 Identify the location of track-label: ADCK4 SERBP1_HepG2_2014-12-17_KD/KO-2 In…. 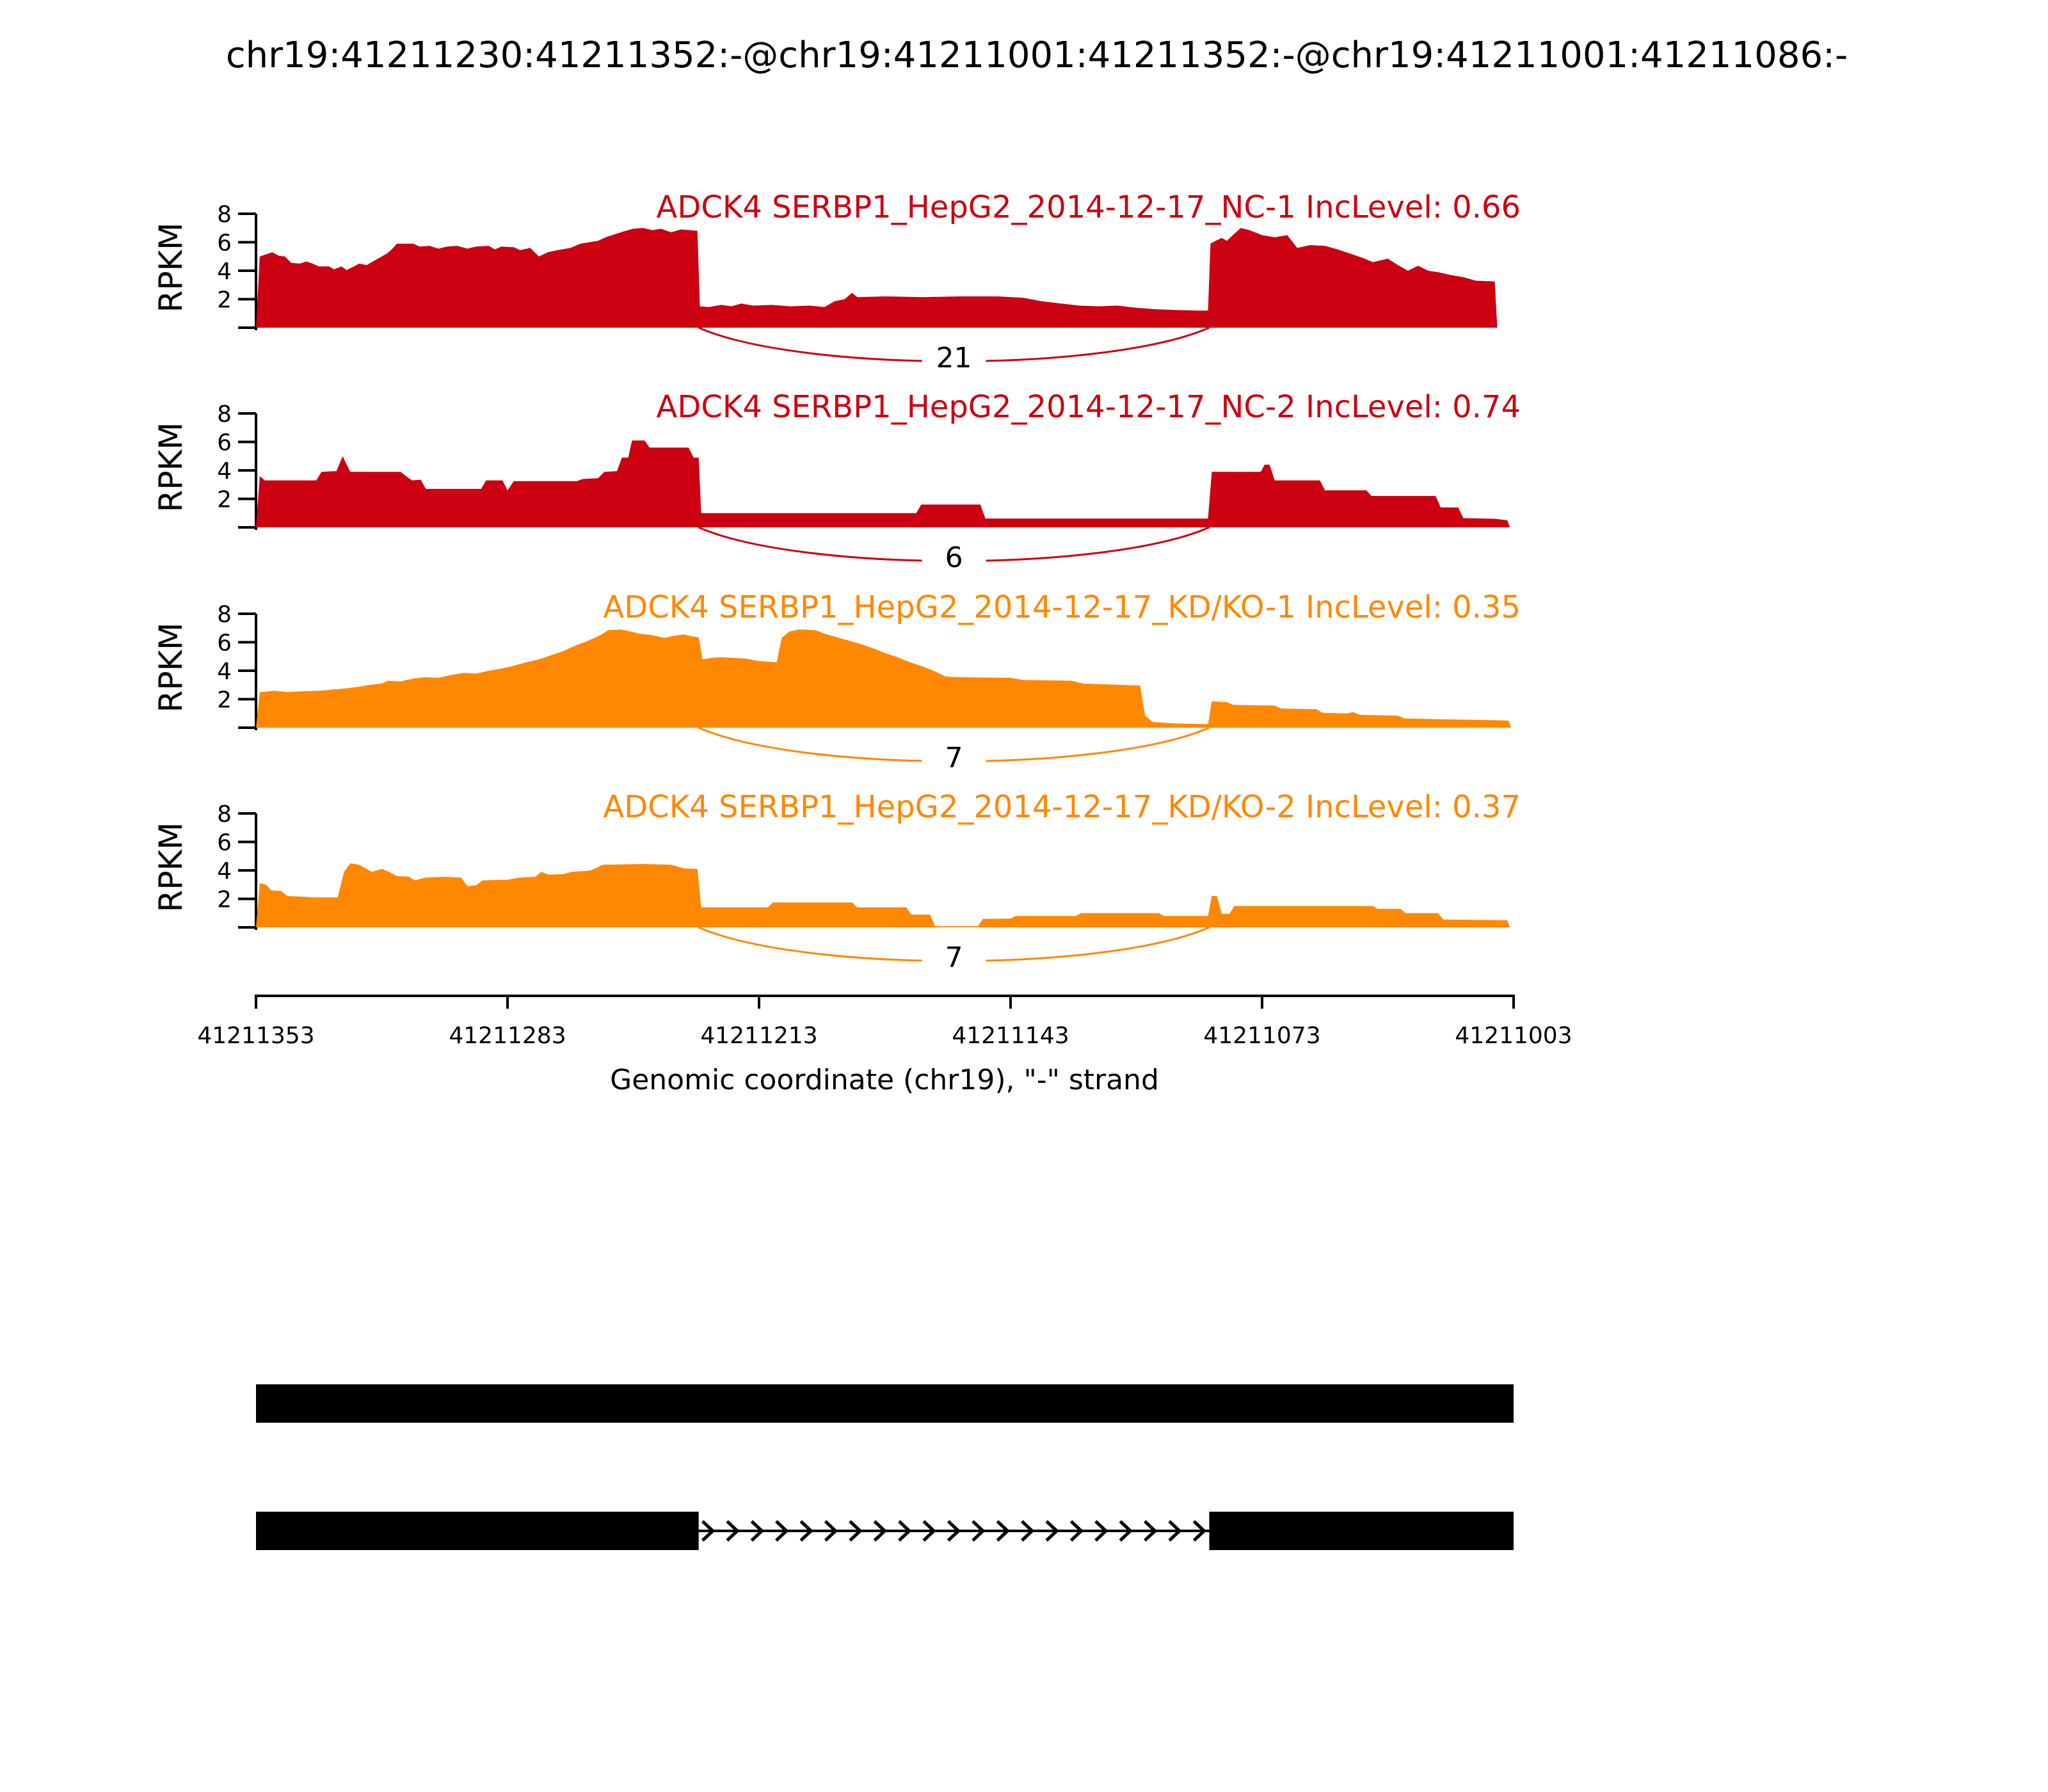
(1062, 807).